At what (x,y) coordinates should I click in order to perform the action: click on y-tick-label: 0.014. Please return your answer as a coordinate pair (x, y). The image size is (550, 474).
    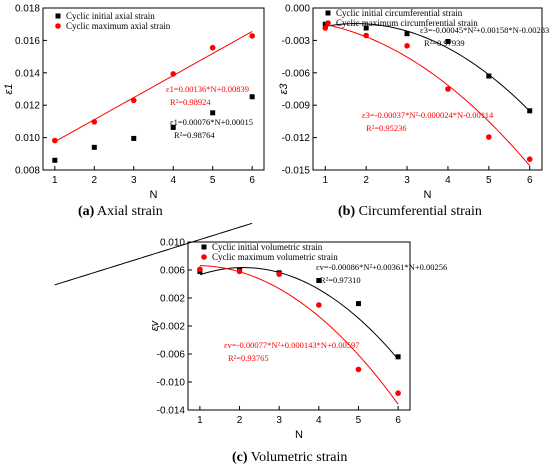
    Looking at the image, I should click on (27, 73).